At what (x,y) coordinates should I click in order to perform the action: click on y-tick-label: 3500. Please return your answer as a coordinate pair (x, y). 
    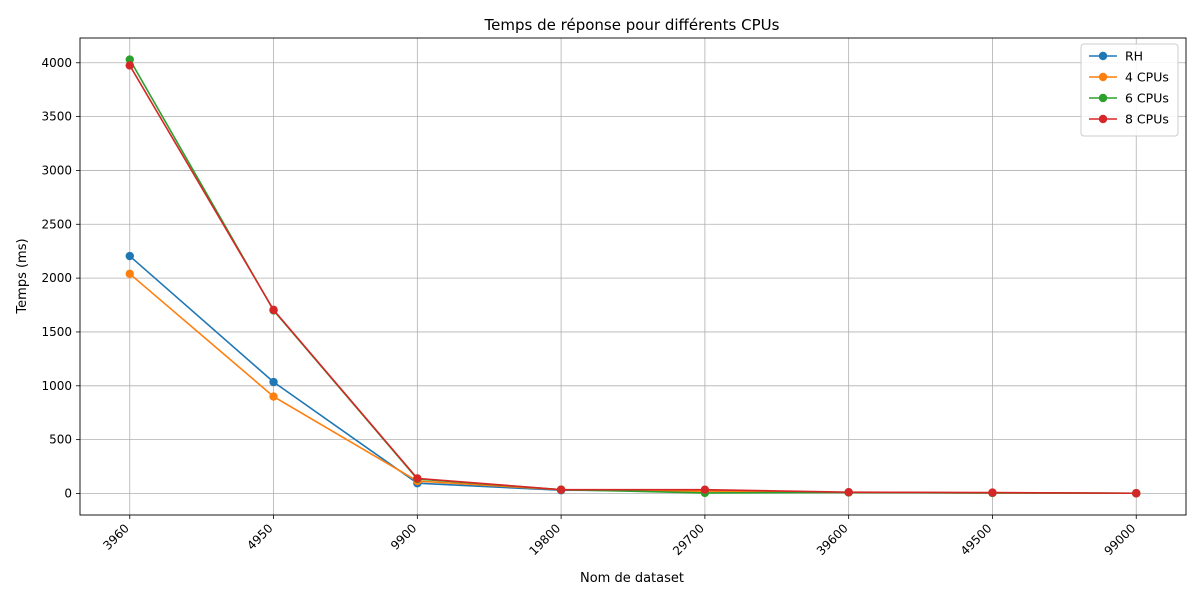
    Looking at the image, I should click on (56, 117).